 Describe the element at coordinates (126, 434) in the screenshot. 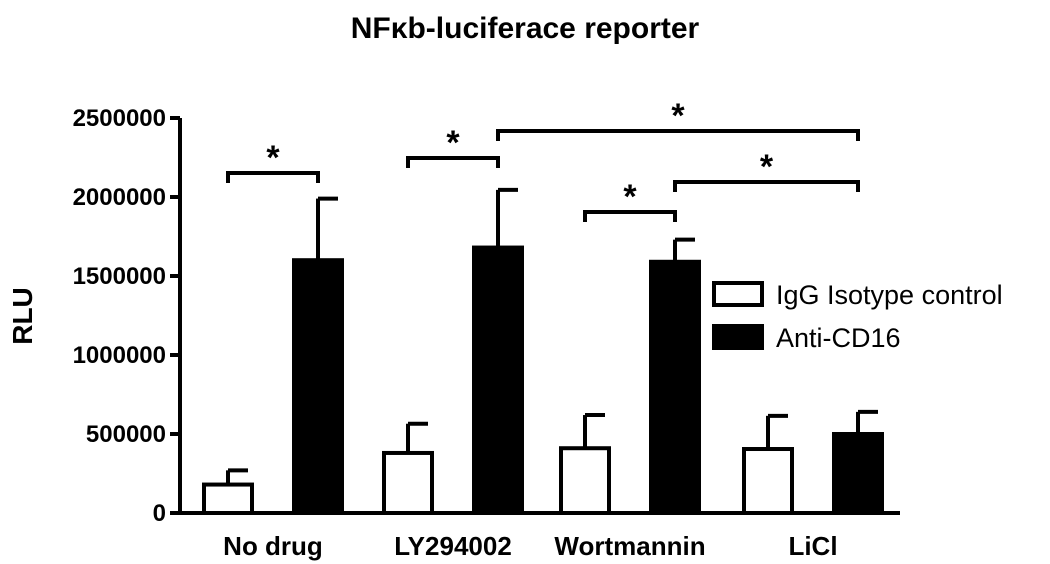

I see `y-tick-label: 500000` at that location.